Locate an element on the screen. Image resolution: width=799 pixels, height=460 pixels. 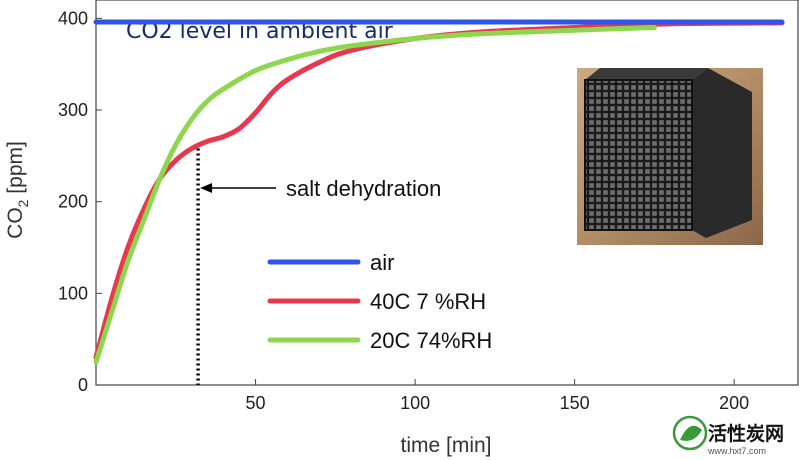
watermark-logo-icon is located at coordinates (690, 433).